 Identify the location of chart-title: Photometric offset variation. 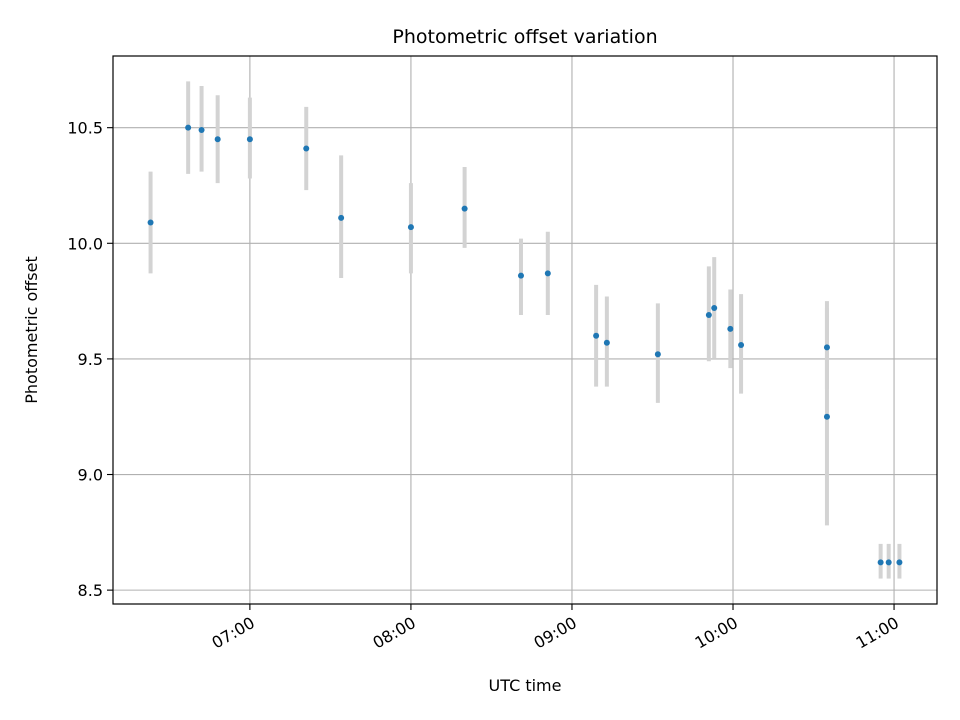
(524, 37).